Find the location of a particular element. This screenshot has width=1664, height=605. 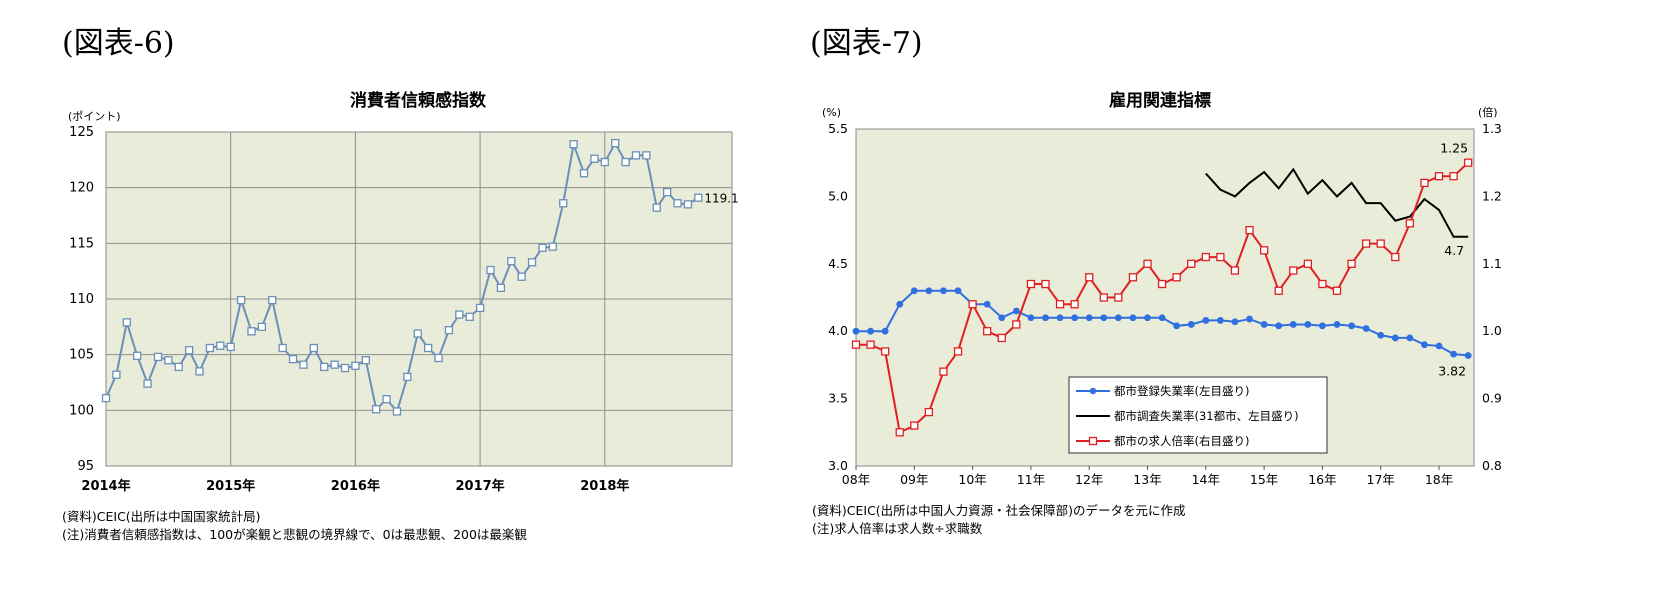

chart2-right-axis-label: (倍) is located at coordinates (1488, 112).